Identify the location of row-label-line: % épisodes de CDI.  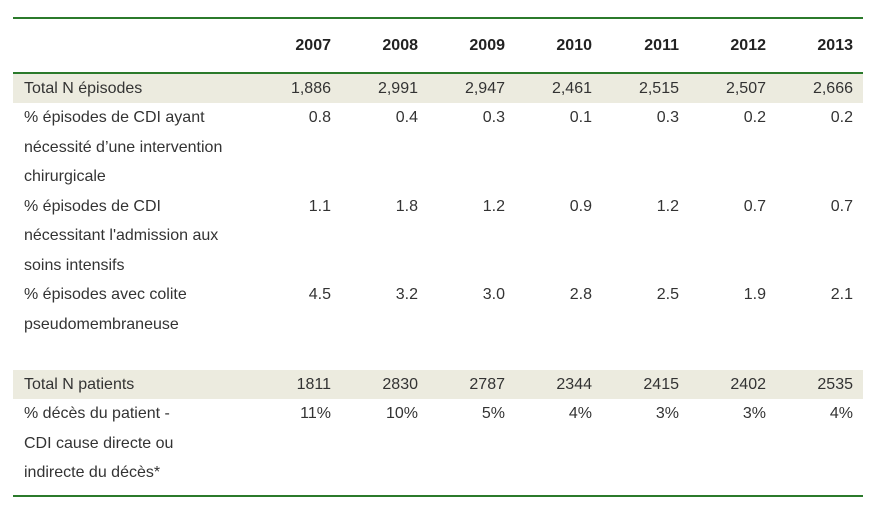
(92, 206).